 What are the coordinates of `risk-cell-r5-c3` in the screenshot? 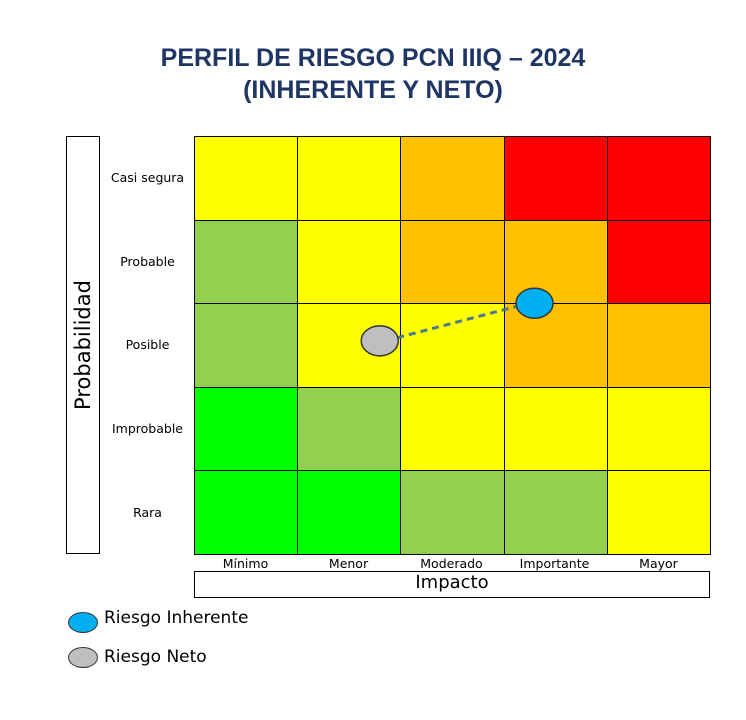 It's located at (452, 512).